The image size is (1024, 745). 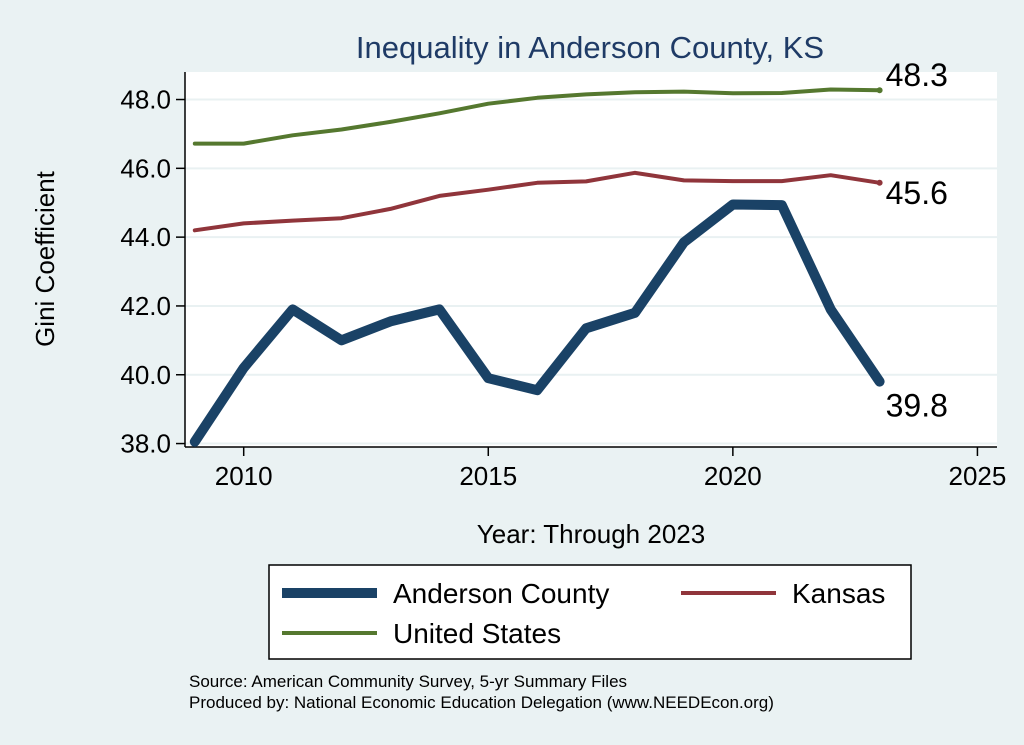 I want to click on legend-label-united-states: United States, so click(x=477, y=633).